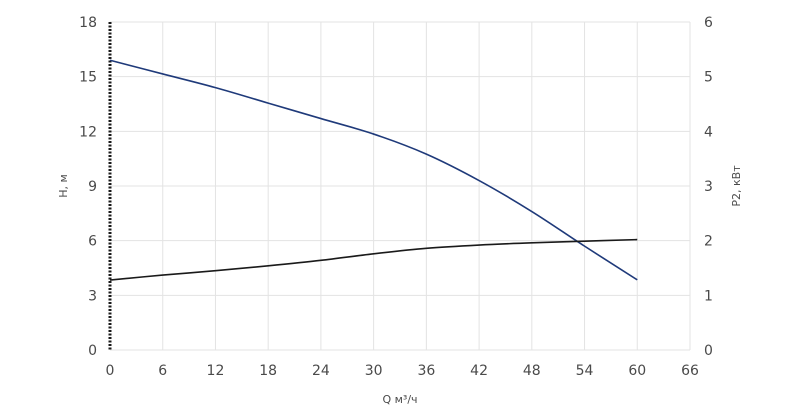 This screenshot has height=408, width=800. I want to click on x-tick-label: 36, so click(426, 371).